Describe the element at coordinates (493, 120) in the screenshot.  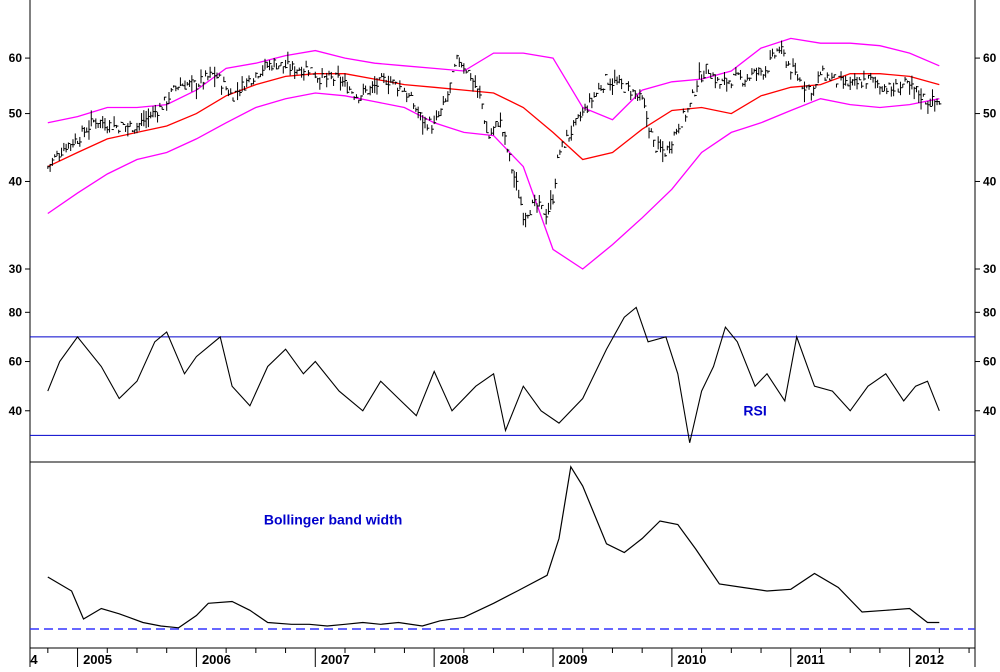
I see `moving-average-line` at that location.